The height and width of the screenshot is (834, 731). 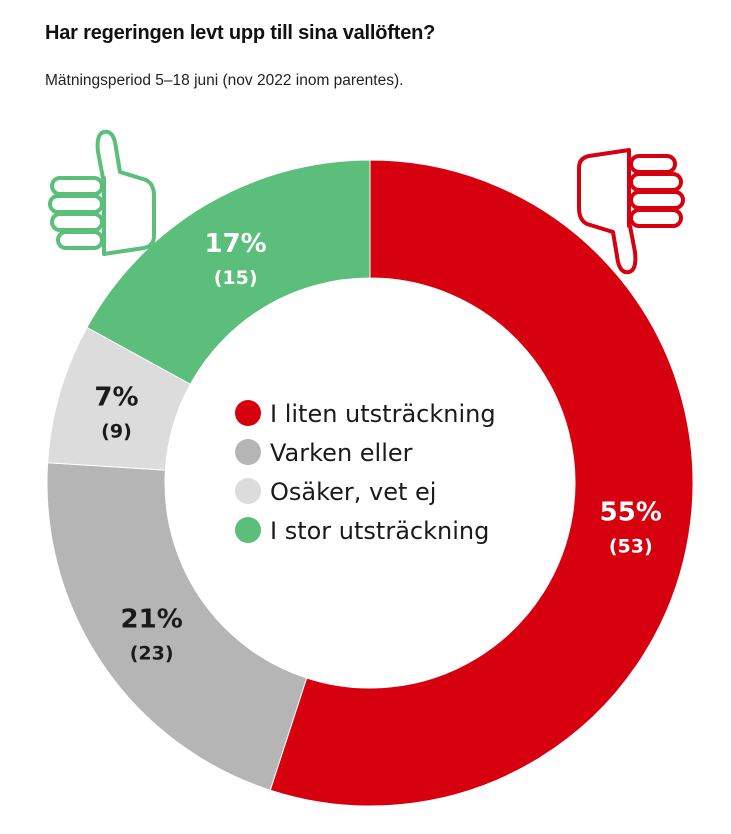 I want to click on legend-label-varken-eller: Varken eller, so click(x=341, y=453).